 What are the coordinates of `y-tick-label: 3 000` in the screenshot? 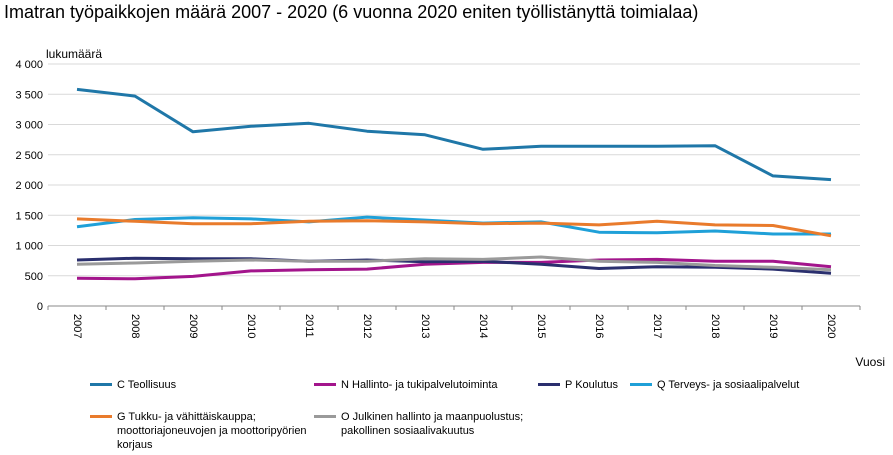 It's located at (29, 126).